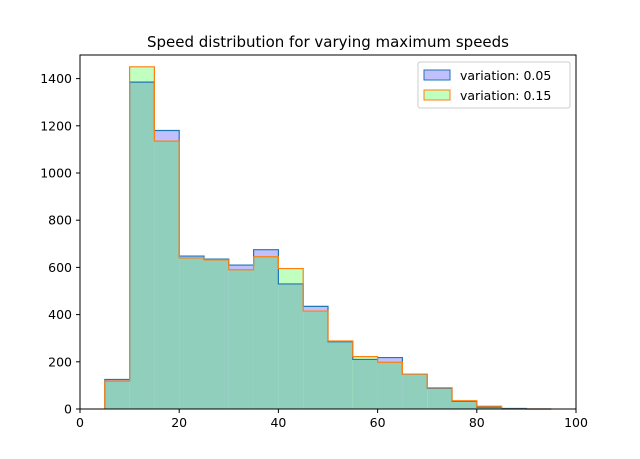 Image resolution: width=640 pixels, height=459 pixels. Describe the element at coordinates (68, 409) in the screenshot. I see `y-tick-label: 0` at that location.